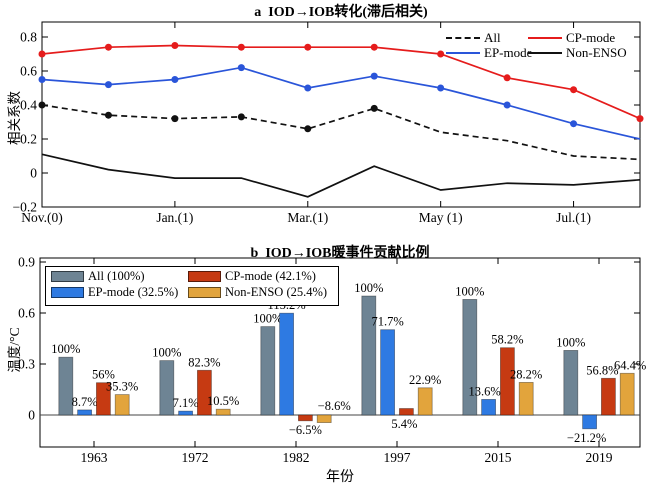 The image size is (650, 485). What do you see at coordinates (341, 175) in the screenshot?
I see `non-enso-line` at bounding box center [341, 175].